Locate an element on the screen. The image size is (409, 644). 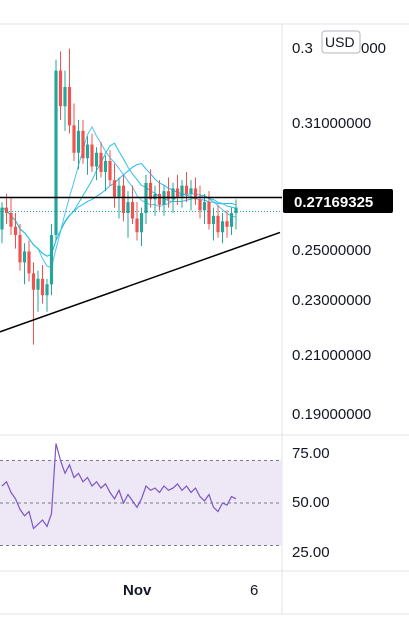
last-price-value: 0.27169325 is located at coordinates (333, 202).